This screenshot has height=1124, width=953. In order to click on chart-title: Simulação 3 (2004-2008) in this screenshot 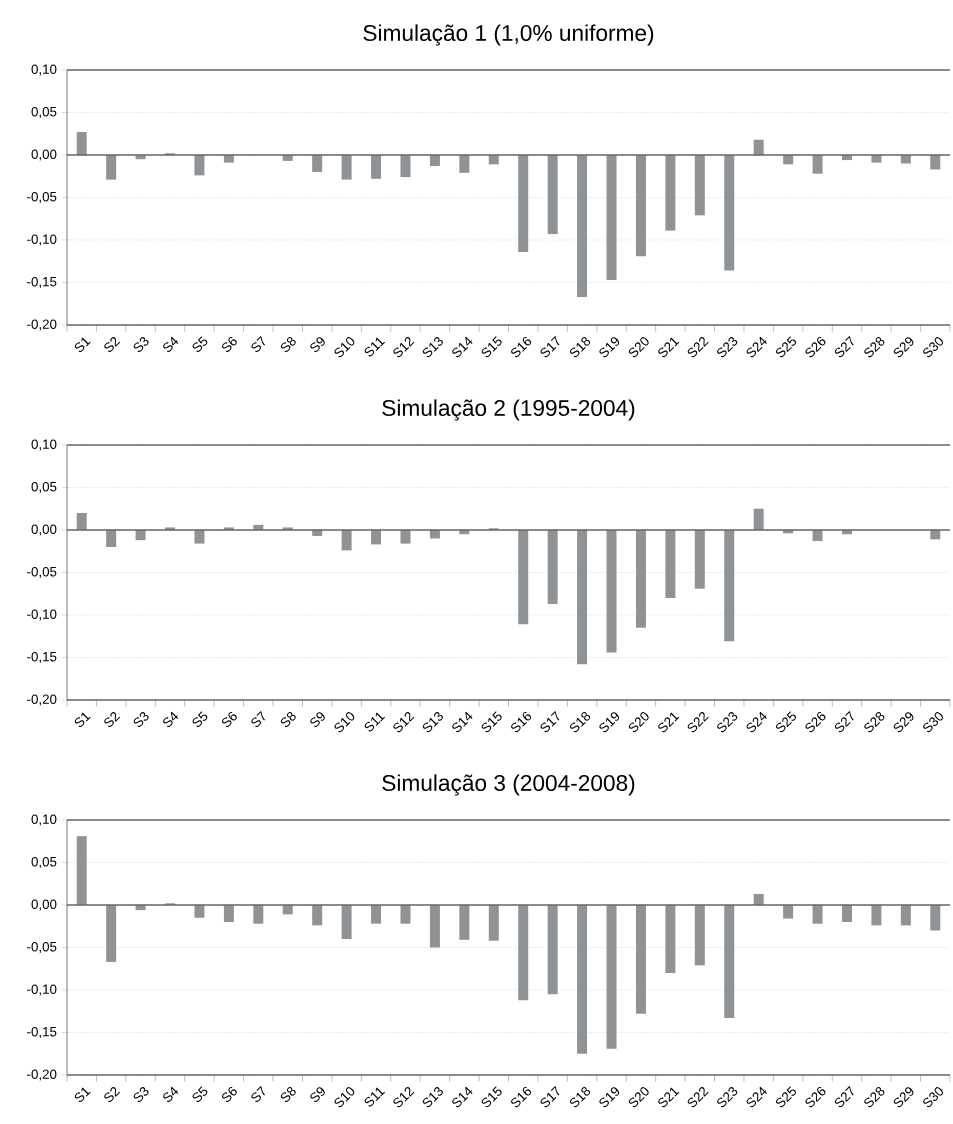, I will do `click(508, 785)`.